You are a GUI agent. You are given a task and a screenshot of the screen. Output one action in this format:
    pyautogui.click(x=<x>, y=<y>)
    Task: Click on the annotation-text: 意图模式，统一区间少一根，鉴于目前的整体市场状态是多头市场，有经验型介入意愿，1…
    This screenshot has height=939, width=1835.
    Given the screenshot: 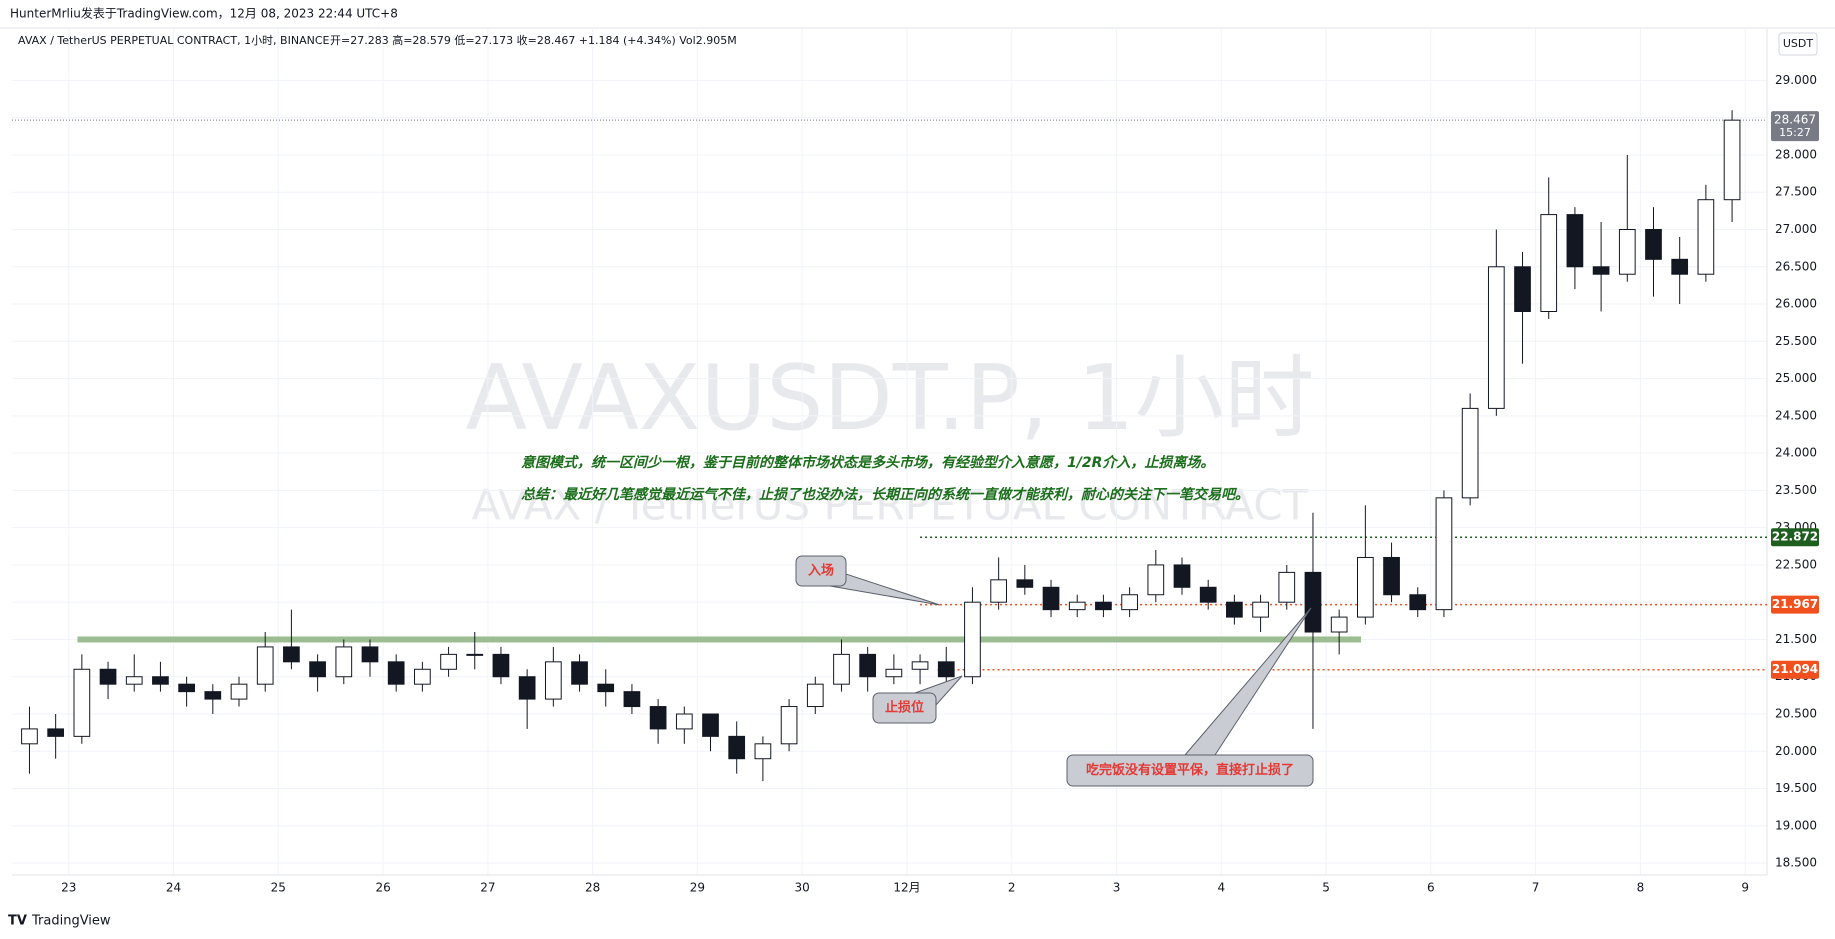 What is the action you would take?
    pyautogui.click(x=867, y=462)
    